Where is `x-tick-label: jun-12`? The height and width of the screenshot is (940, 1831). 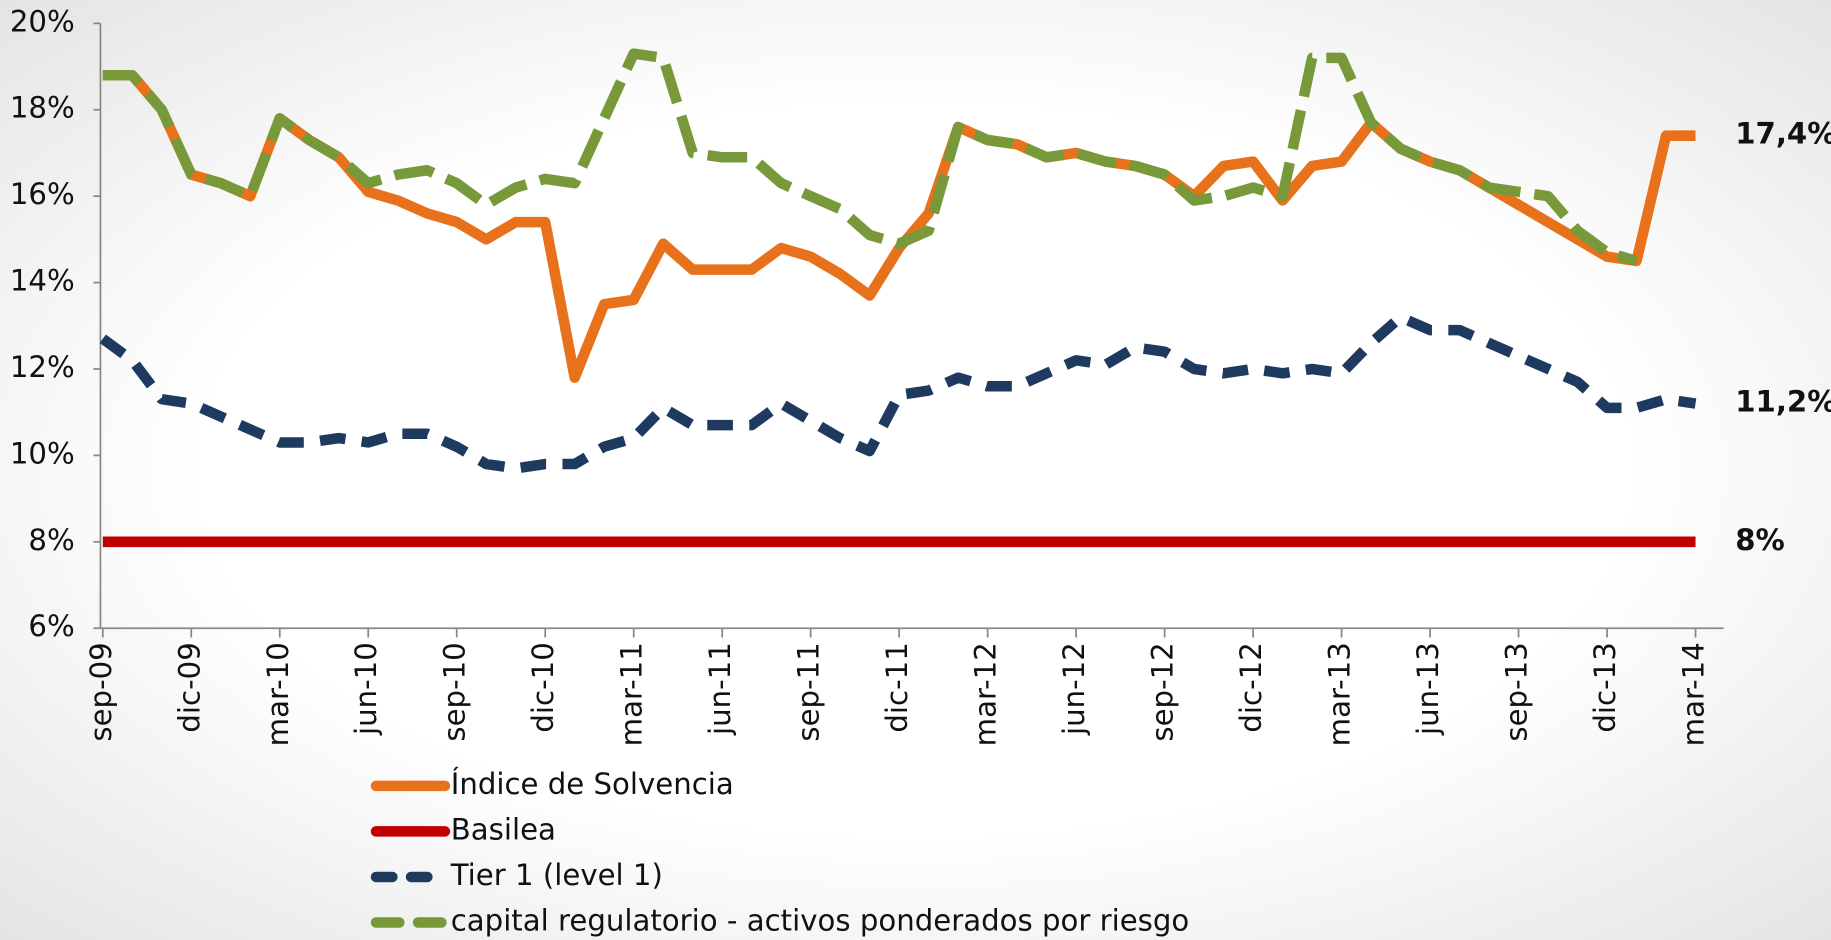
x-tick-label: jun-12 is located at coordinates (1074, 689).